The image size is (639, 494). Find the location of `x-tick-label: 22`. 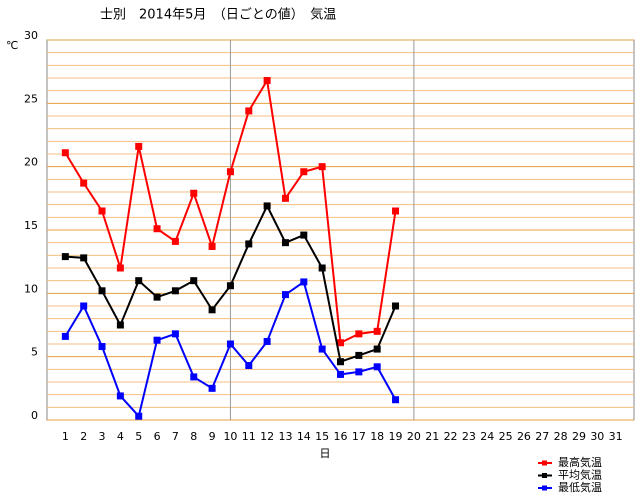

x-tick-label: 22 is located at coordinates (451, 436).